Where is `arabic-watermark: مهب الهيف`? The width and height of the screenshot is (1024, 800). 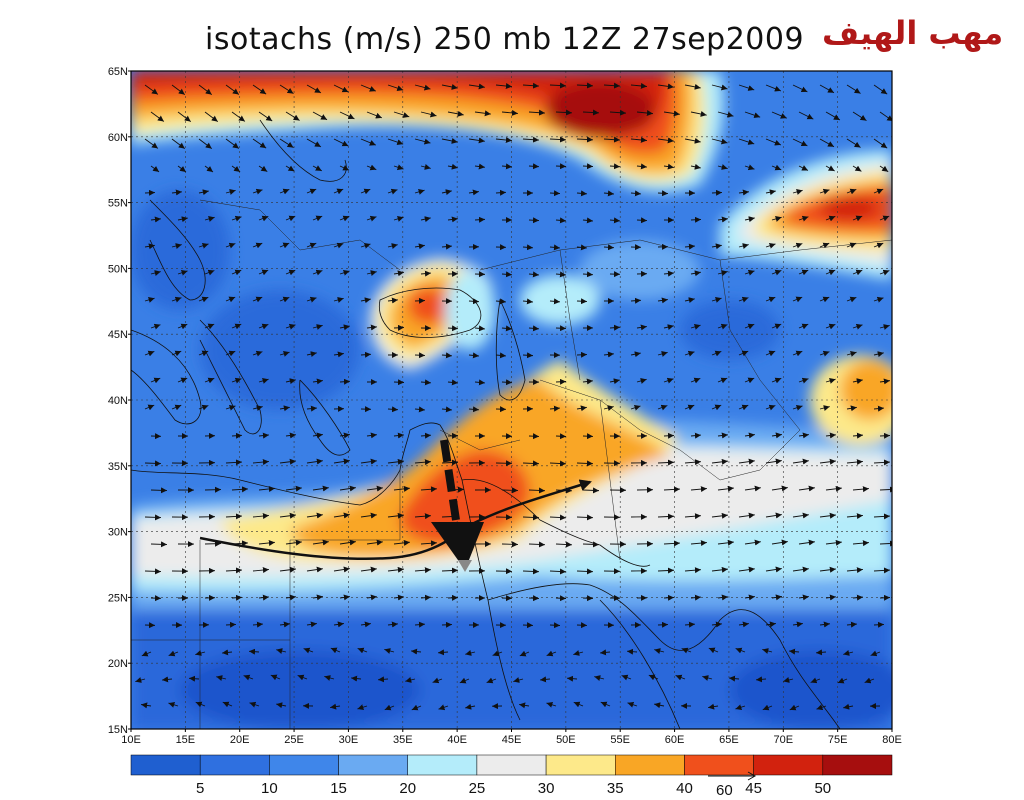 arabic-watermark: مهب الهيف is located at coordinates (913, 33).